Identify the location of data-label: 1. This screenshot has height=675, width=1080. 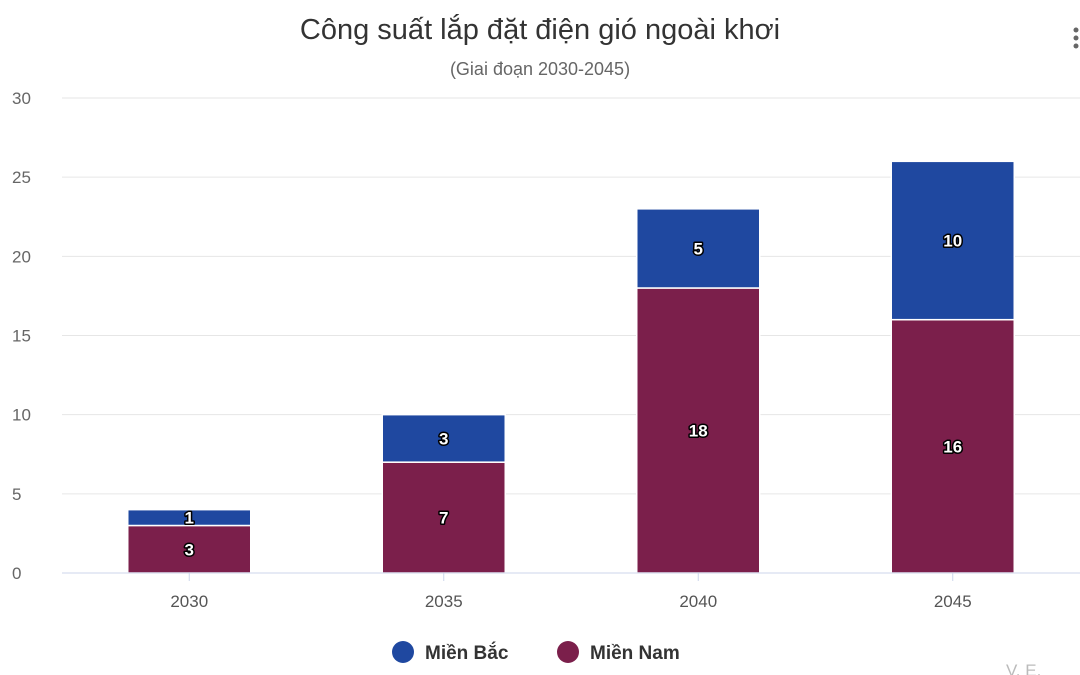
(189, 518).